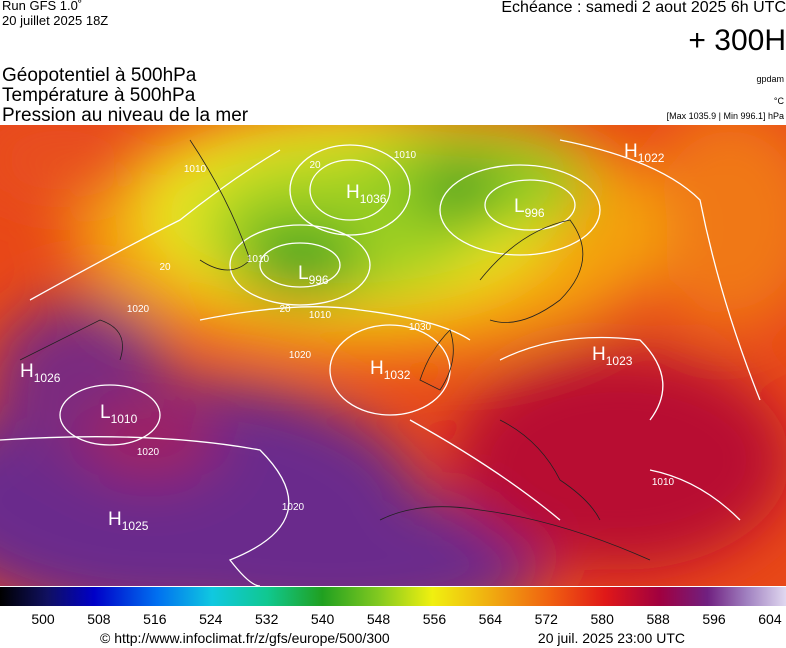 This screenshot has width=786, height=648. Describe the element at coordinates (379, 619) in the screenshot. I see `colorbar-tick-label: 548` at that location.